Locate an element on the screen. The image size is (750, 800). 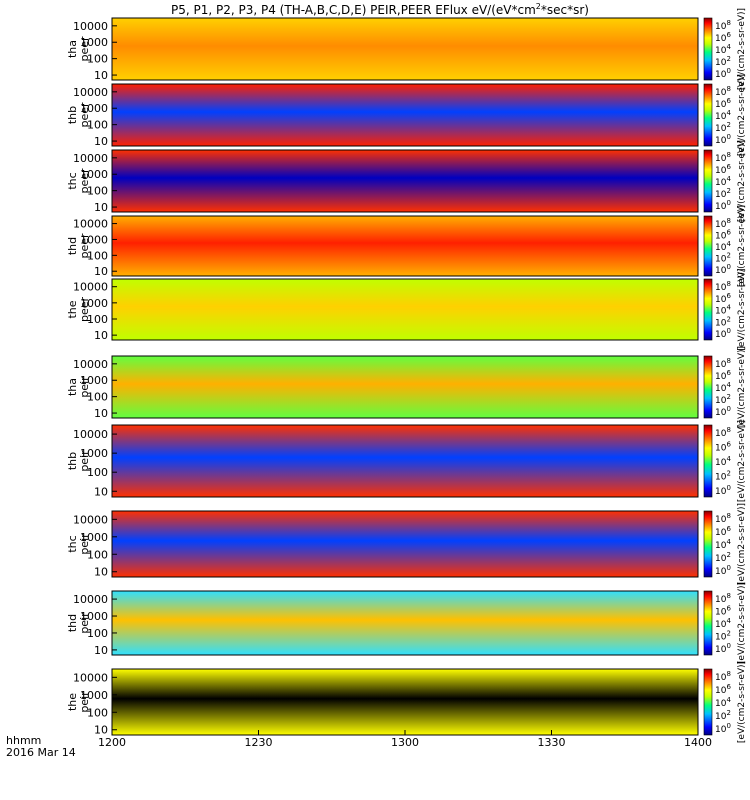
x-tick-label: 1200 is located at coordinates (112, 742).